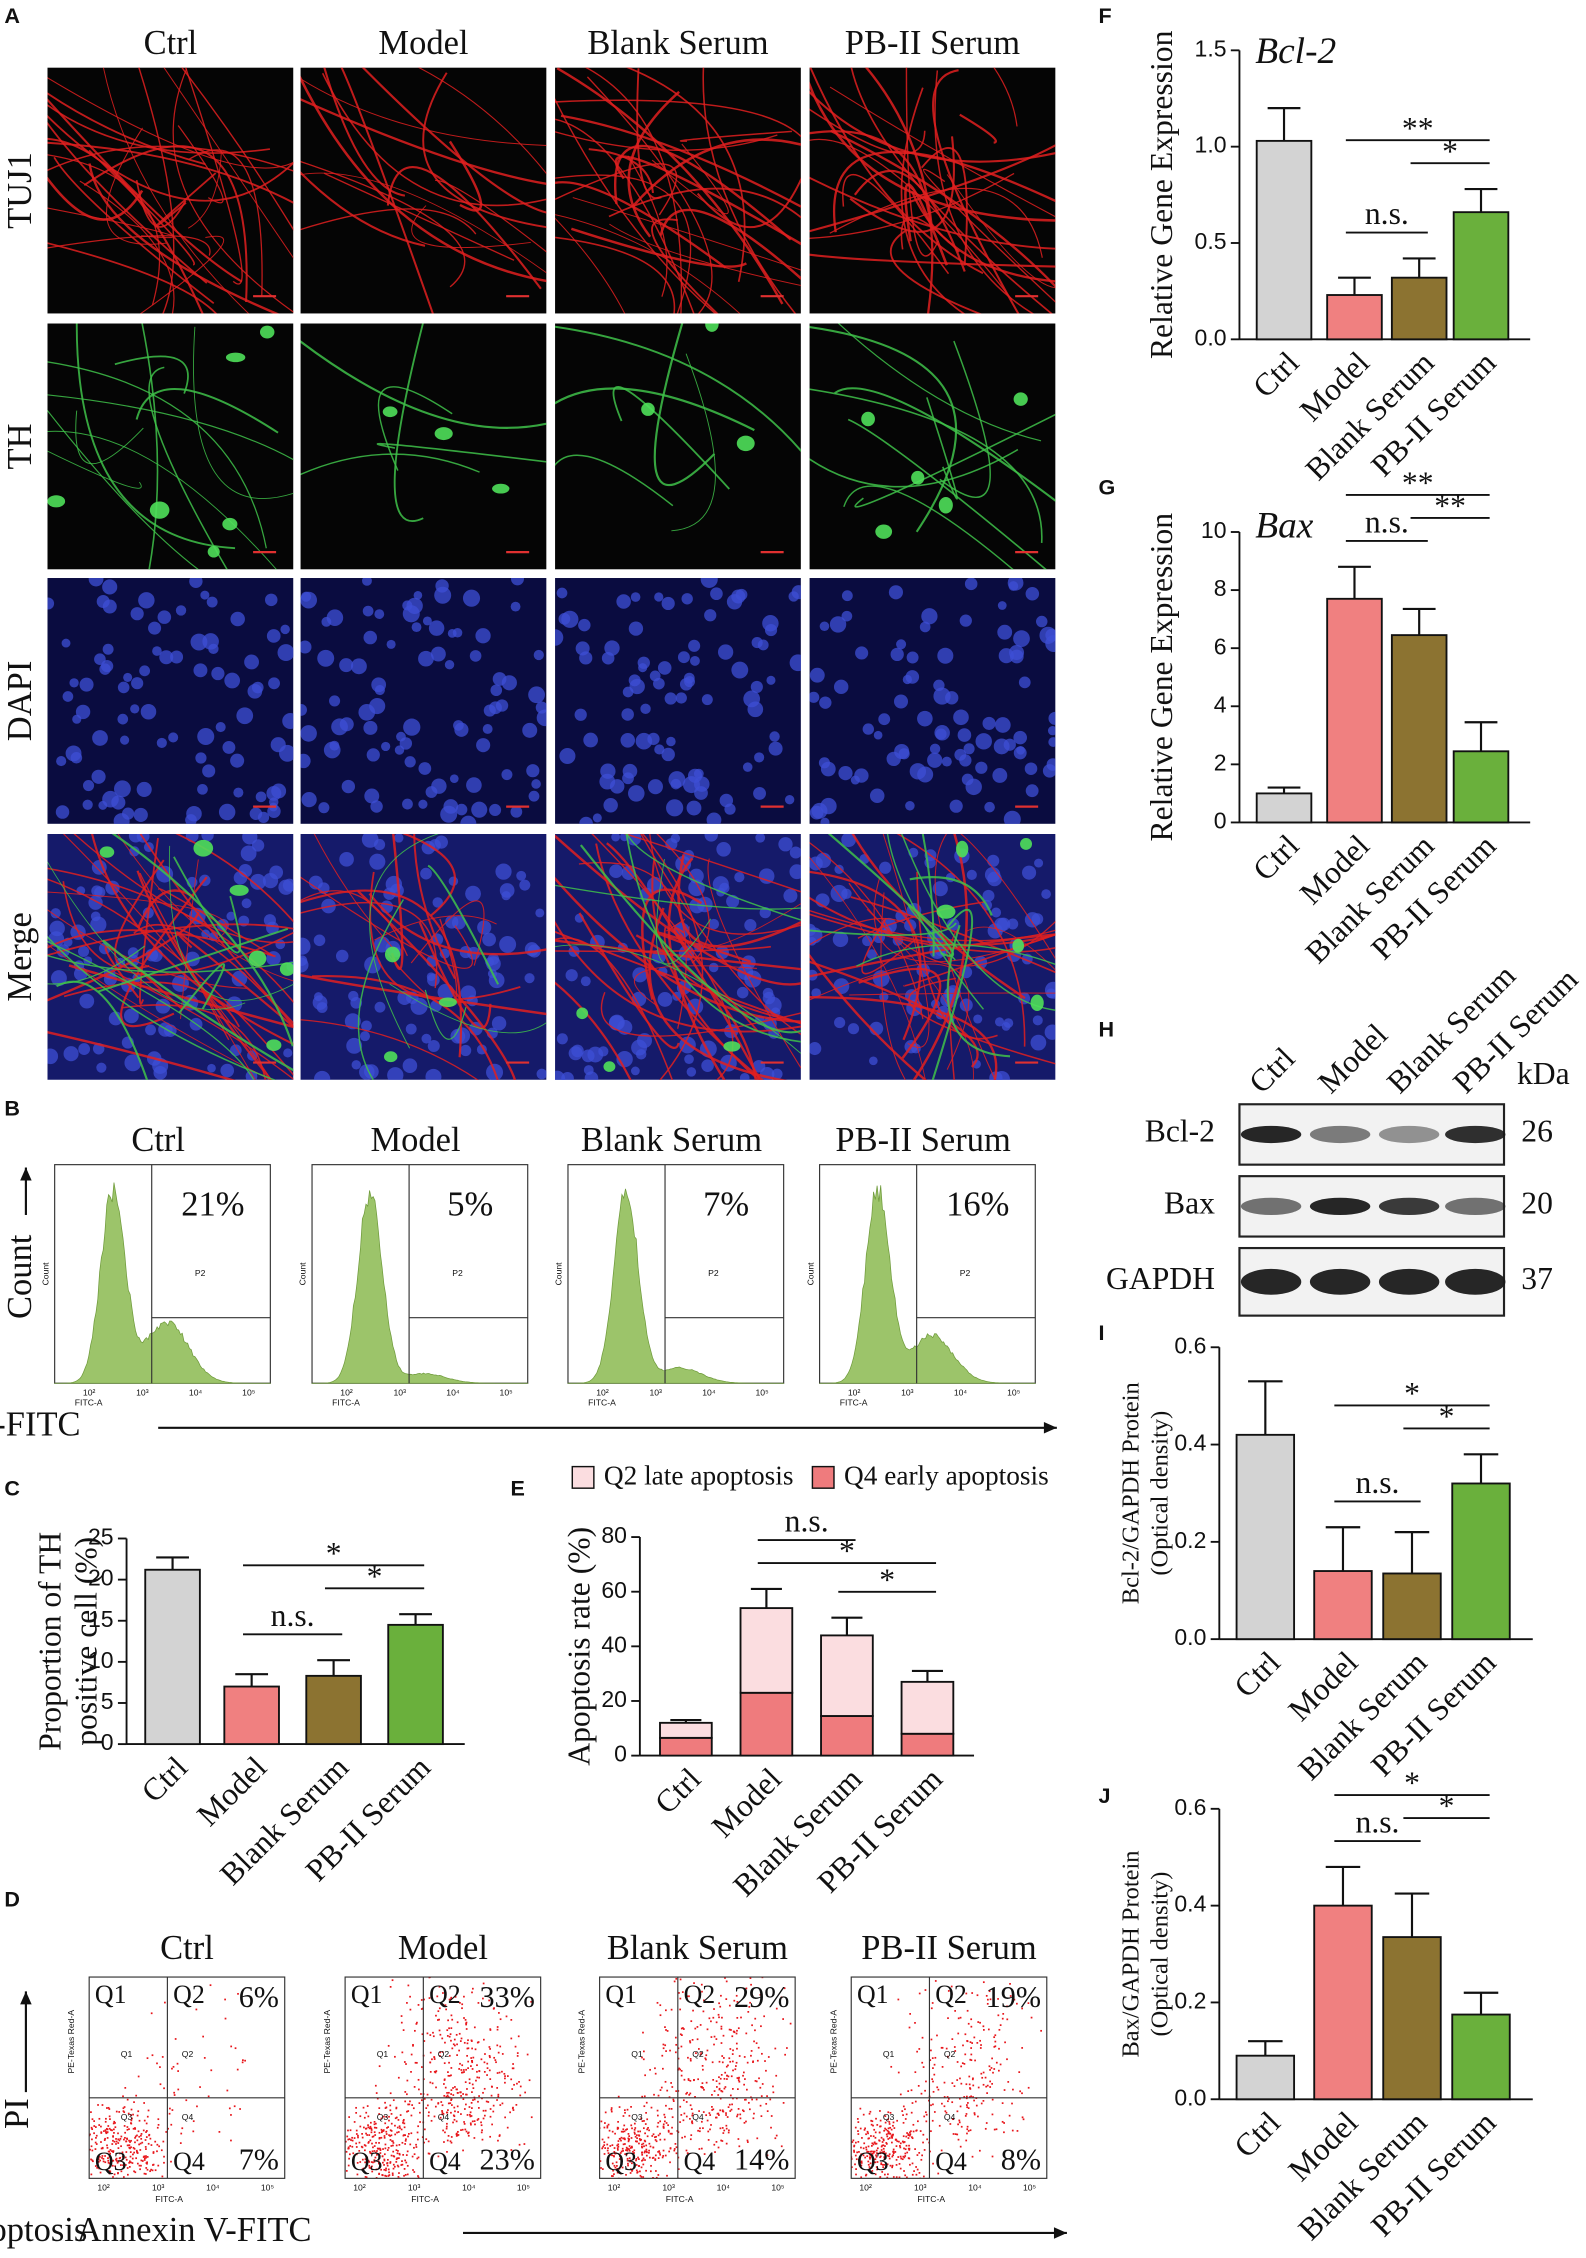  Describe the element at coordinates (668, 2188) in the screenshot. I see `x-tick-label: 10³` at that location.